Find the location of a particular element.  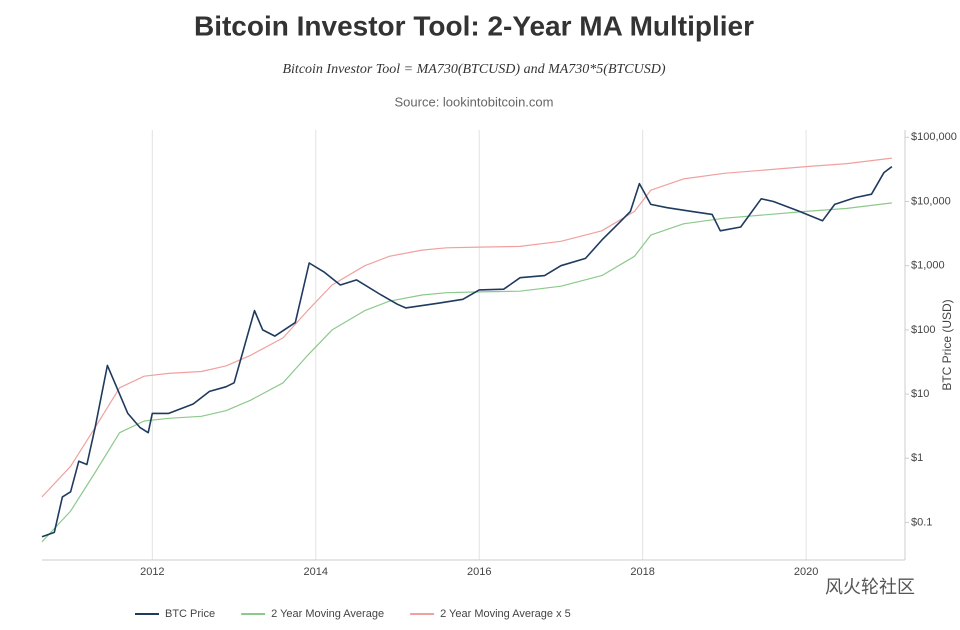

x-tick-label: 2012 is located at coordinates (152, 572).